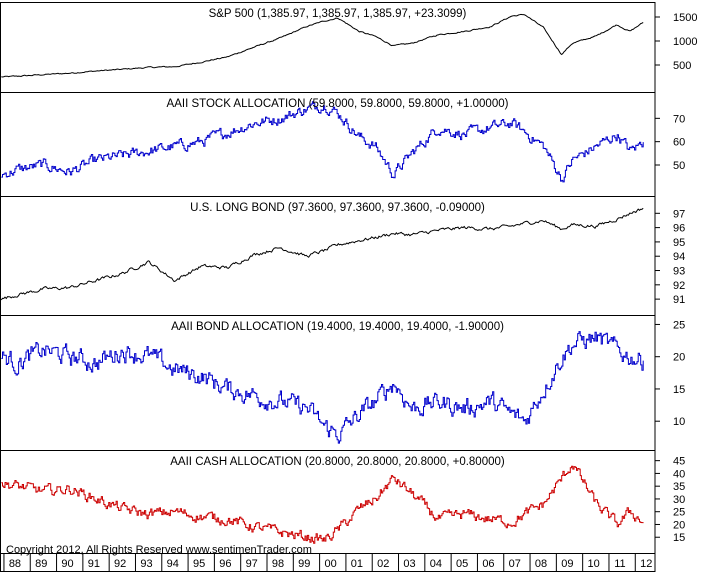  What do you see at coordinates (409, 564) in the screenshot?
I see `x-tick-label: 03` at bounding box center [409, 564].